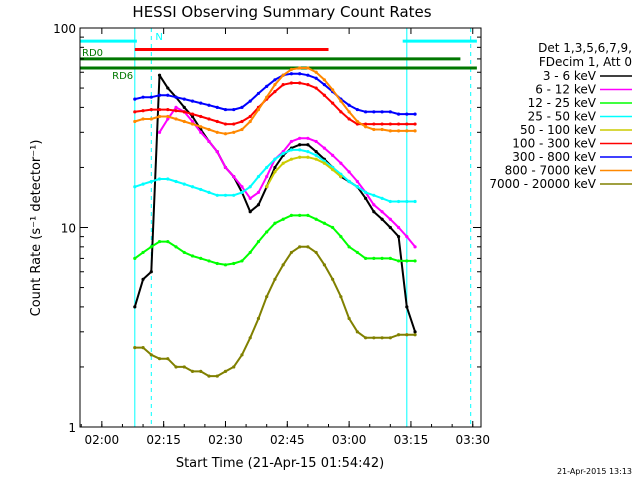 The width and height of the screenshot is (640, 480). I want to click on x-tick-label: 02:45, so click(287, 440).